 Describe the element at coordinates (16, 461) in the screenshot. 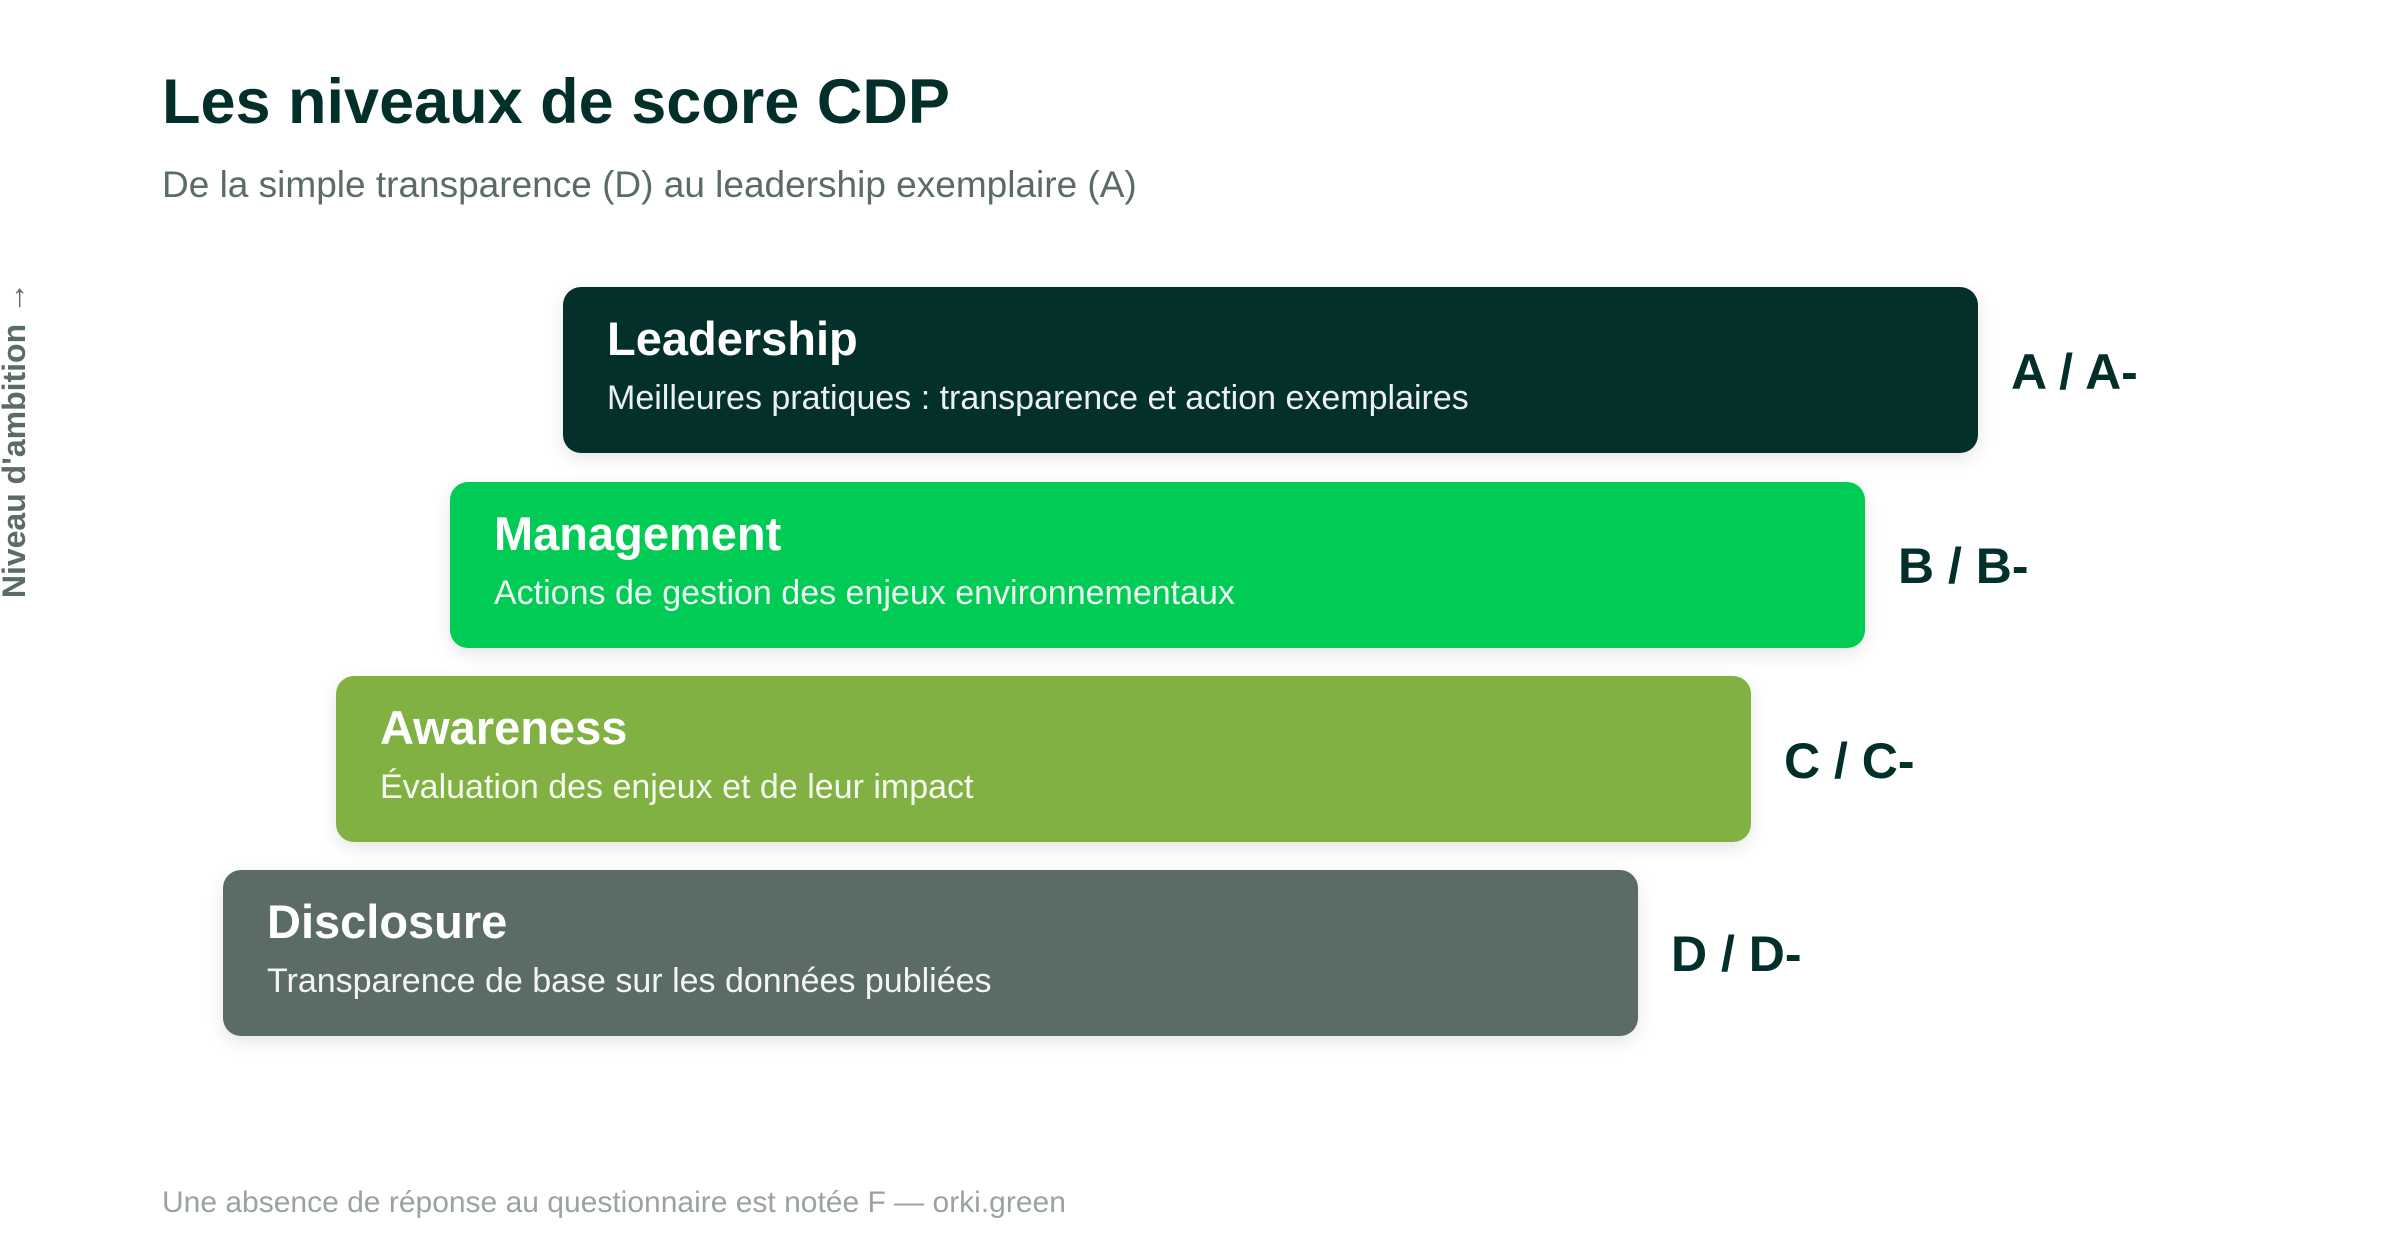

I see `ambition-axis-text: Niveau d'ambition` at that location.